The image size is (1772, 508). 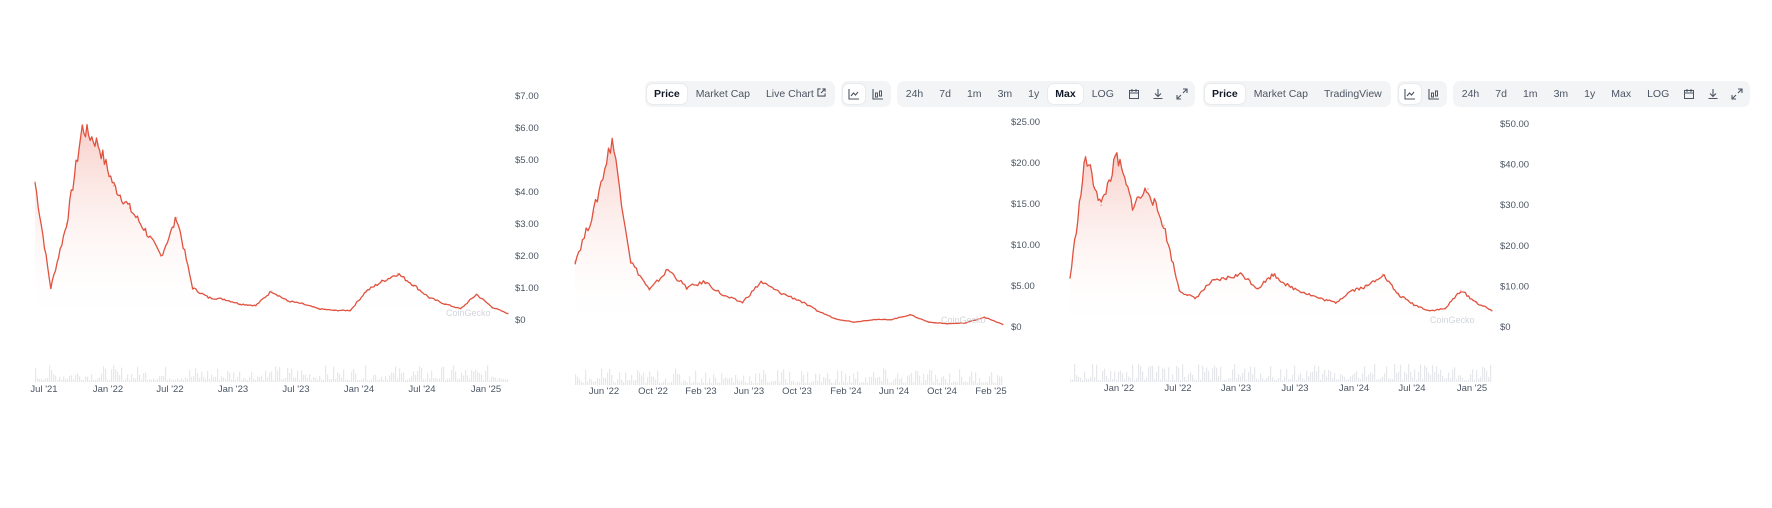 I want to click on x-tick-label: Jan '24, so click(x=1354, y=388).